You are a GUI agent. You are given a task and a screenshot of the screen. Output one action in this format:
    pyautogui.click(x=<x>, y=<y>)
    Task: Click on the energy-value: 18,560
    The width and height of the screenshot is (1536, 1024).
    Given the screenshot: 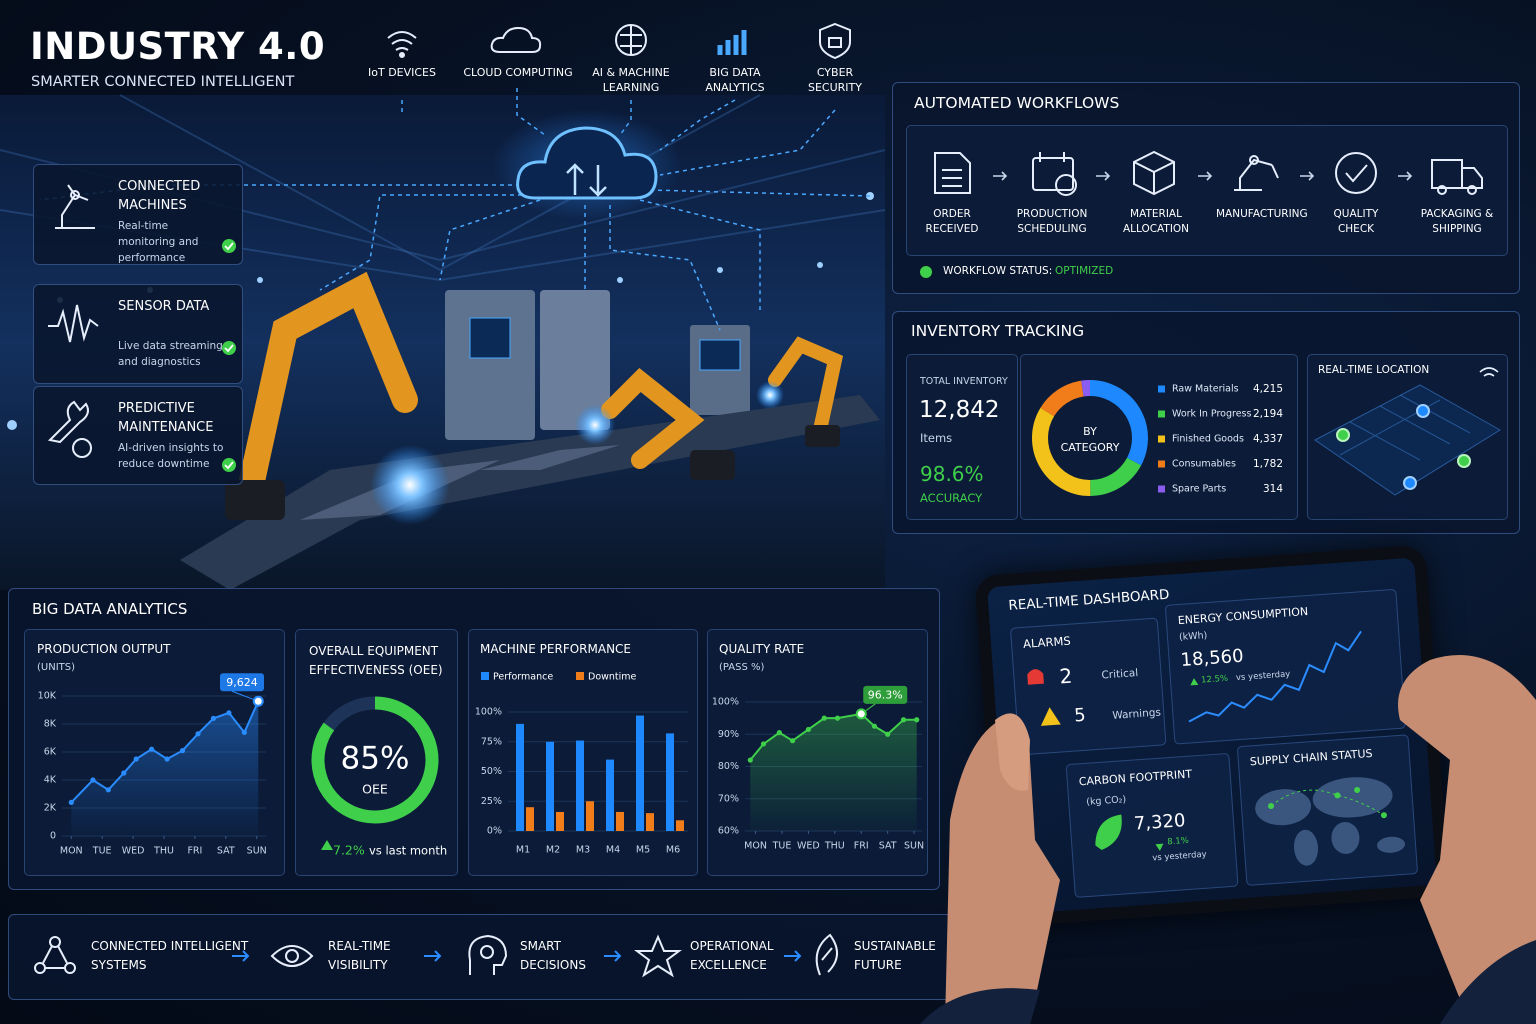 What is the action you would take?
    pyautogui.click(x=1212, y=658)
    